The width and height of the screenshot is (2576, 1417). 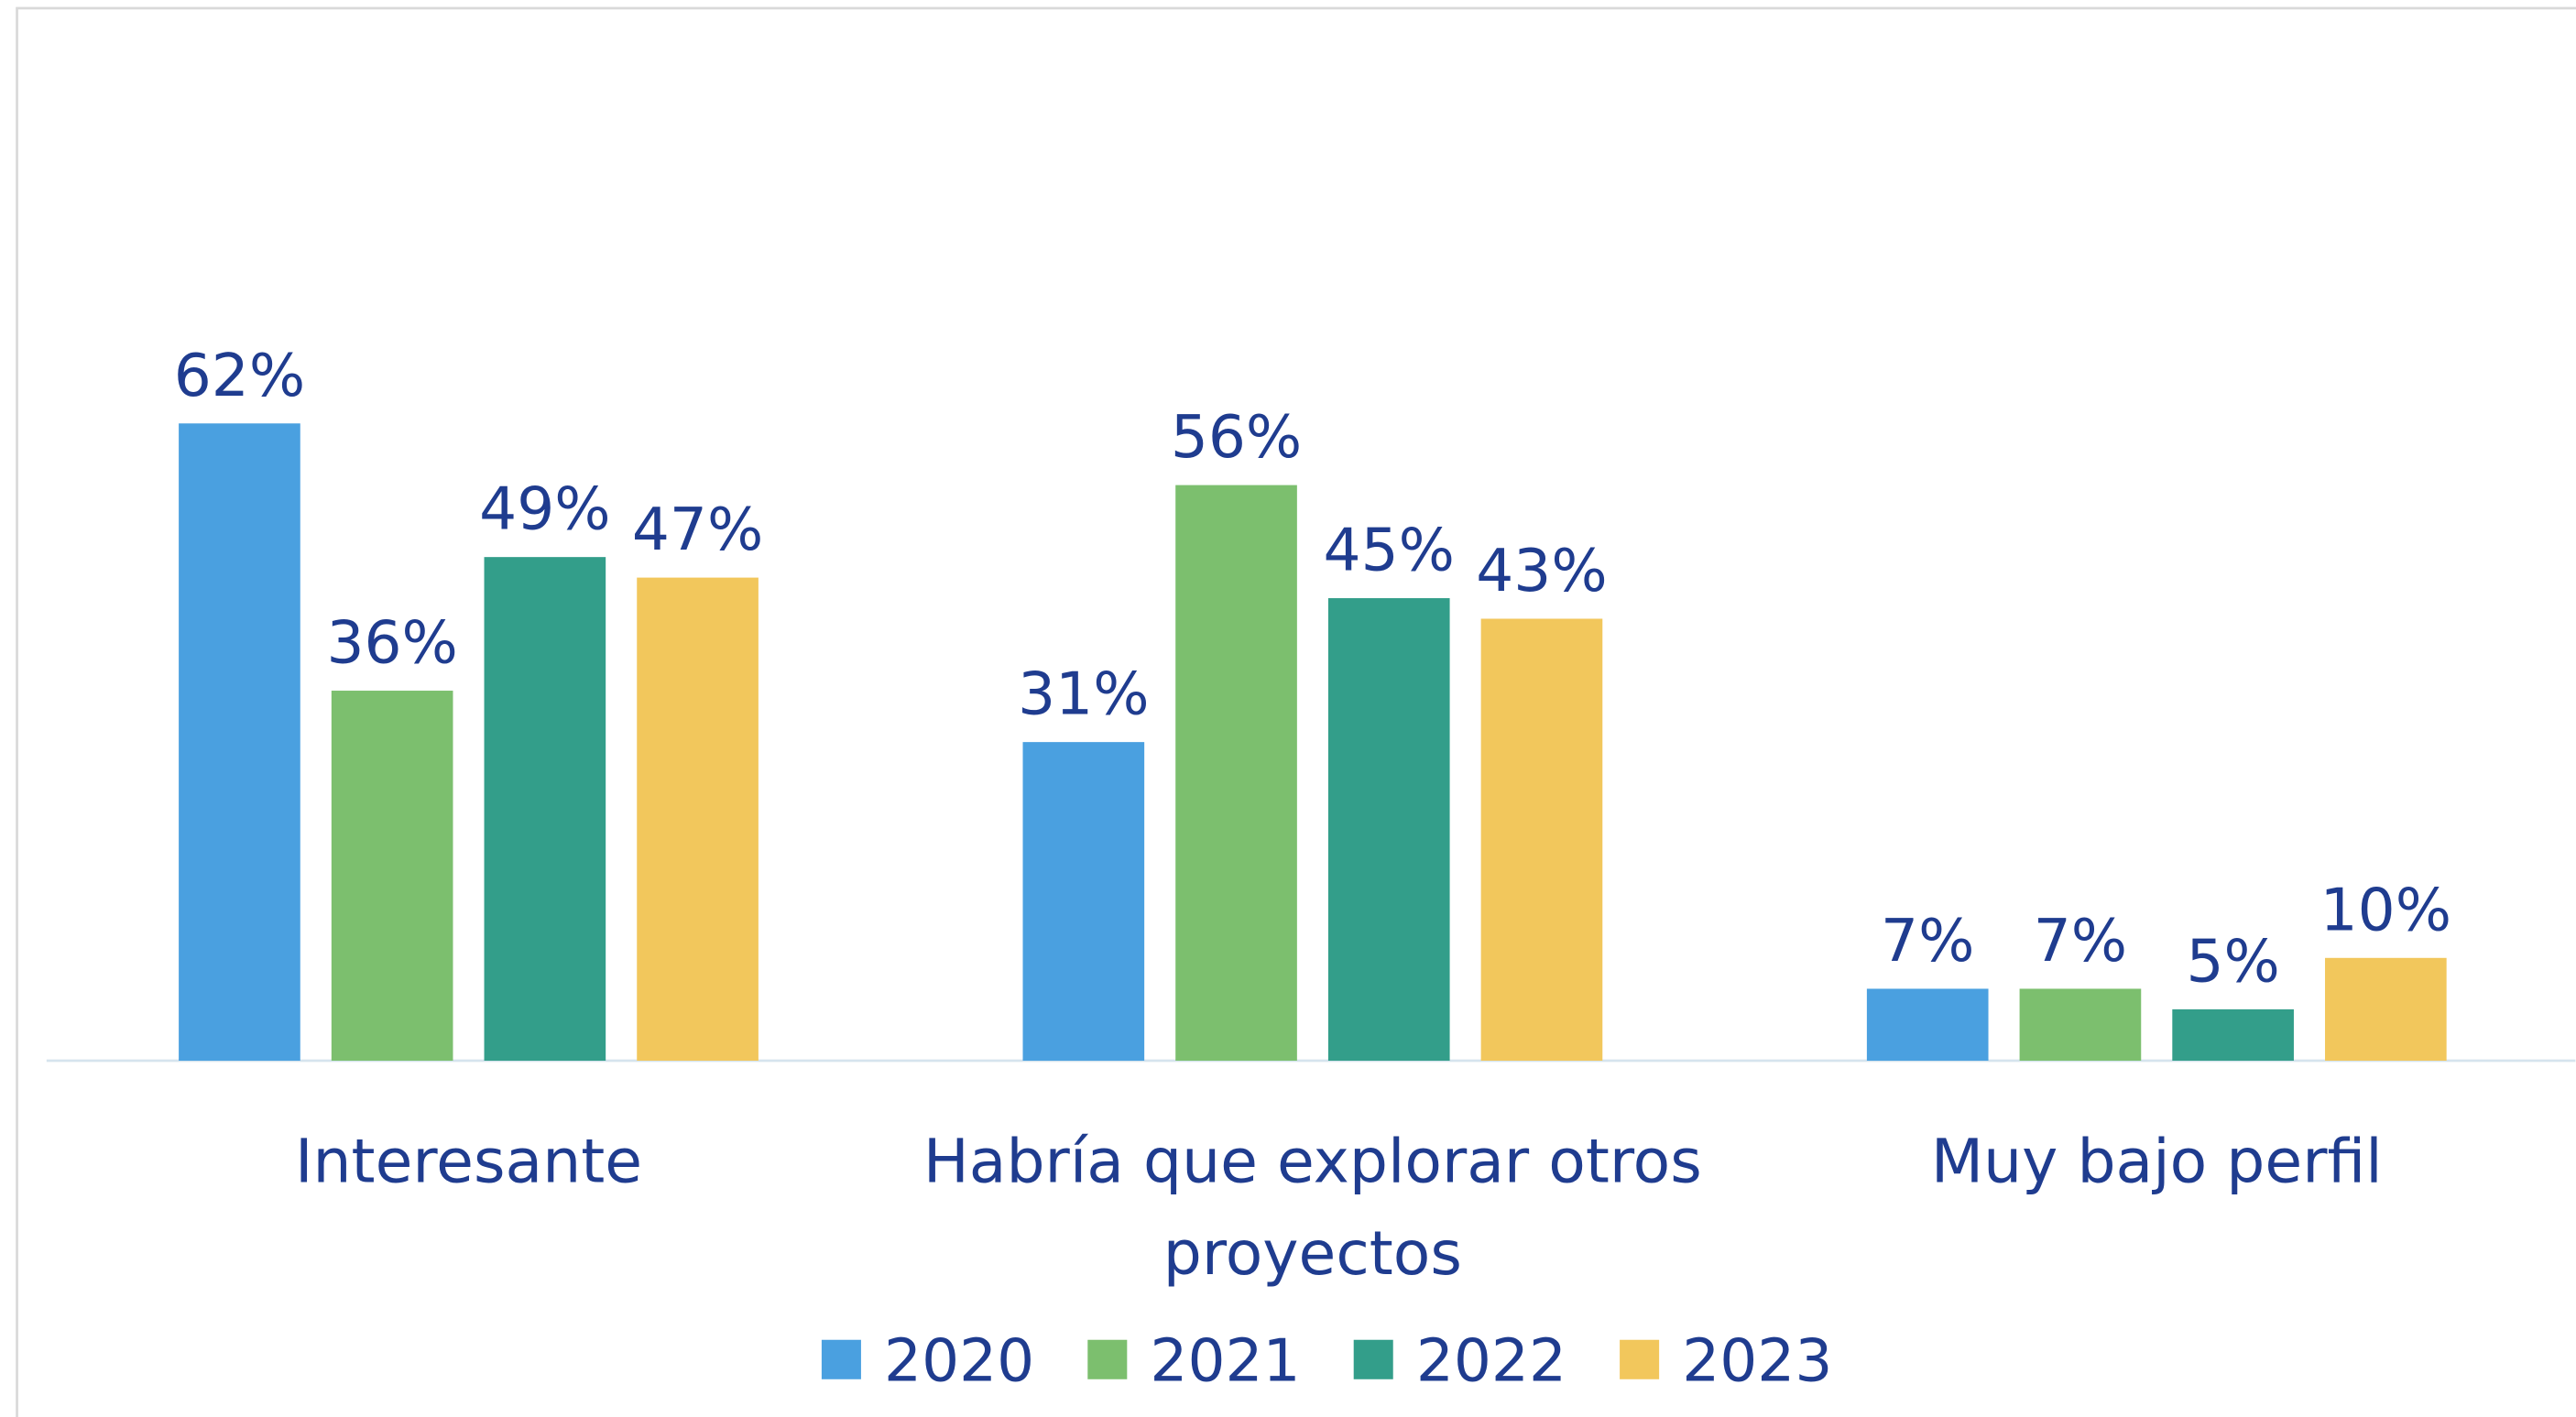 What do you see at coordinates (1541, 571) in the screenshot?
I see `data-label: 43%` at bounding box center [1541, 571].